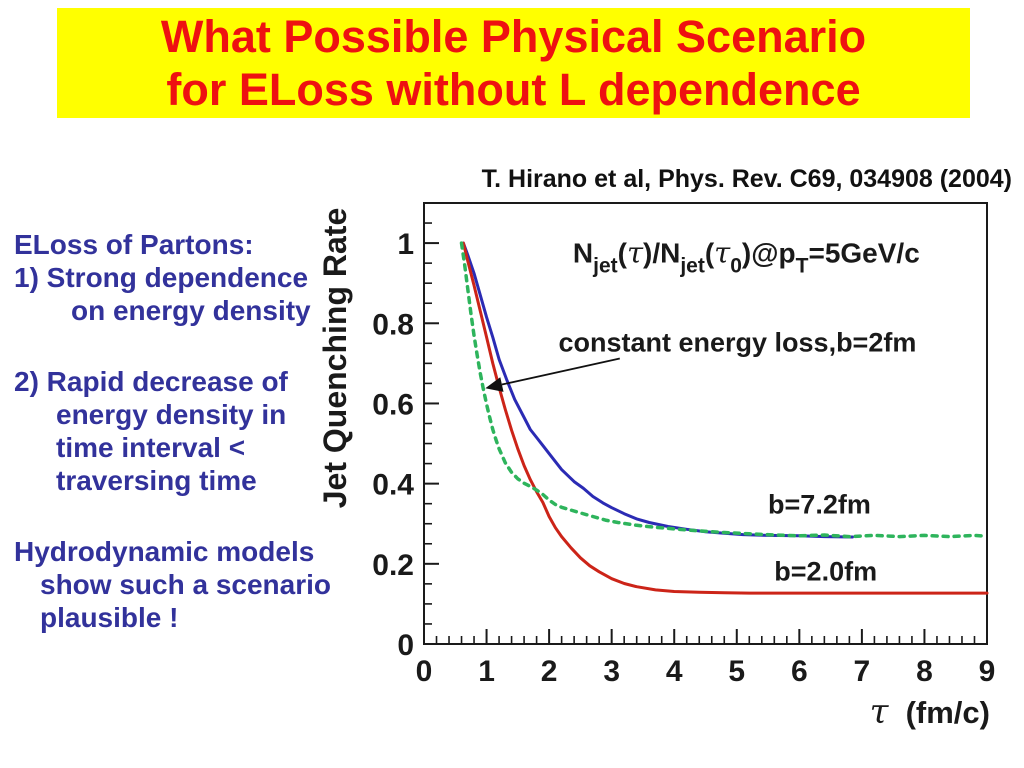 Image resolution: width=1024 pixels, height=768 pixels. Describe the element at coordinates (513, 36) in the screenshot. I see `slide-title-line1: What Possible Physical Scenario` at that location.